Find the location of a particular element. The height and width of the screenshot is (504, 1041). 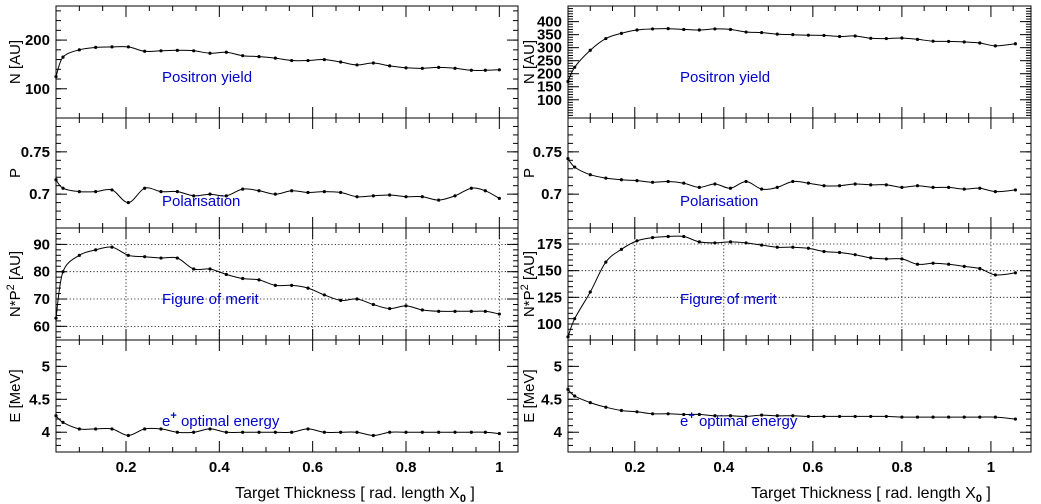

y-tick-label: 250 is located at coordinates (549, 61).